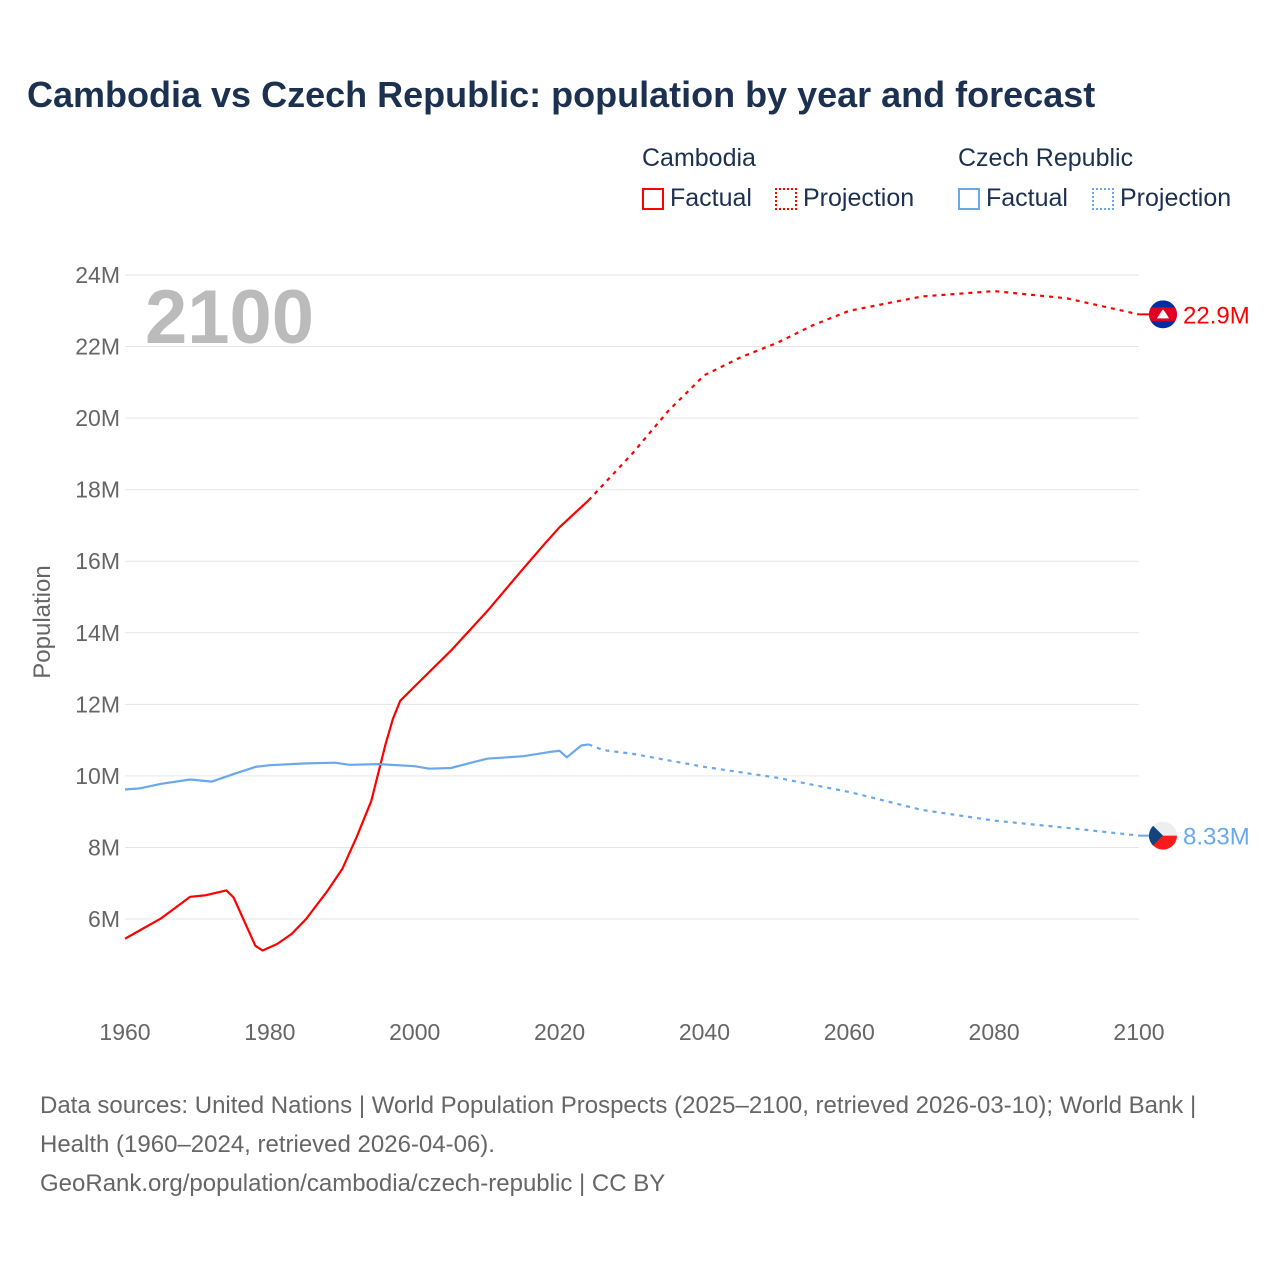 This screenshot has width=1280, height=1280. What do you see at coordinates (864, 790) in the screenshot?
I see `czech-republic-projection-line` at bounding box center [864, 790].